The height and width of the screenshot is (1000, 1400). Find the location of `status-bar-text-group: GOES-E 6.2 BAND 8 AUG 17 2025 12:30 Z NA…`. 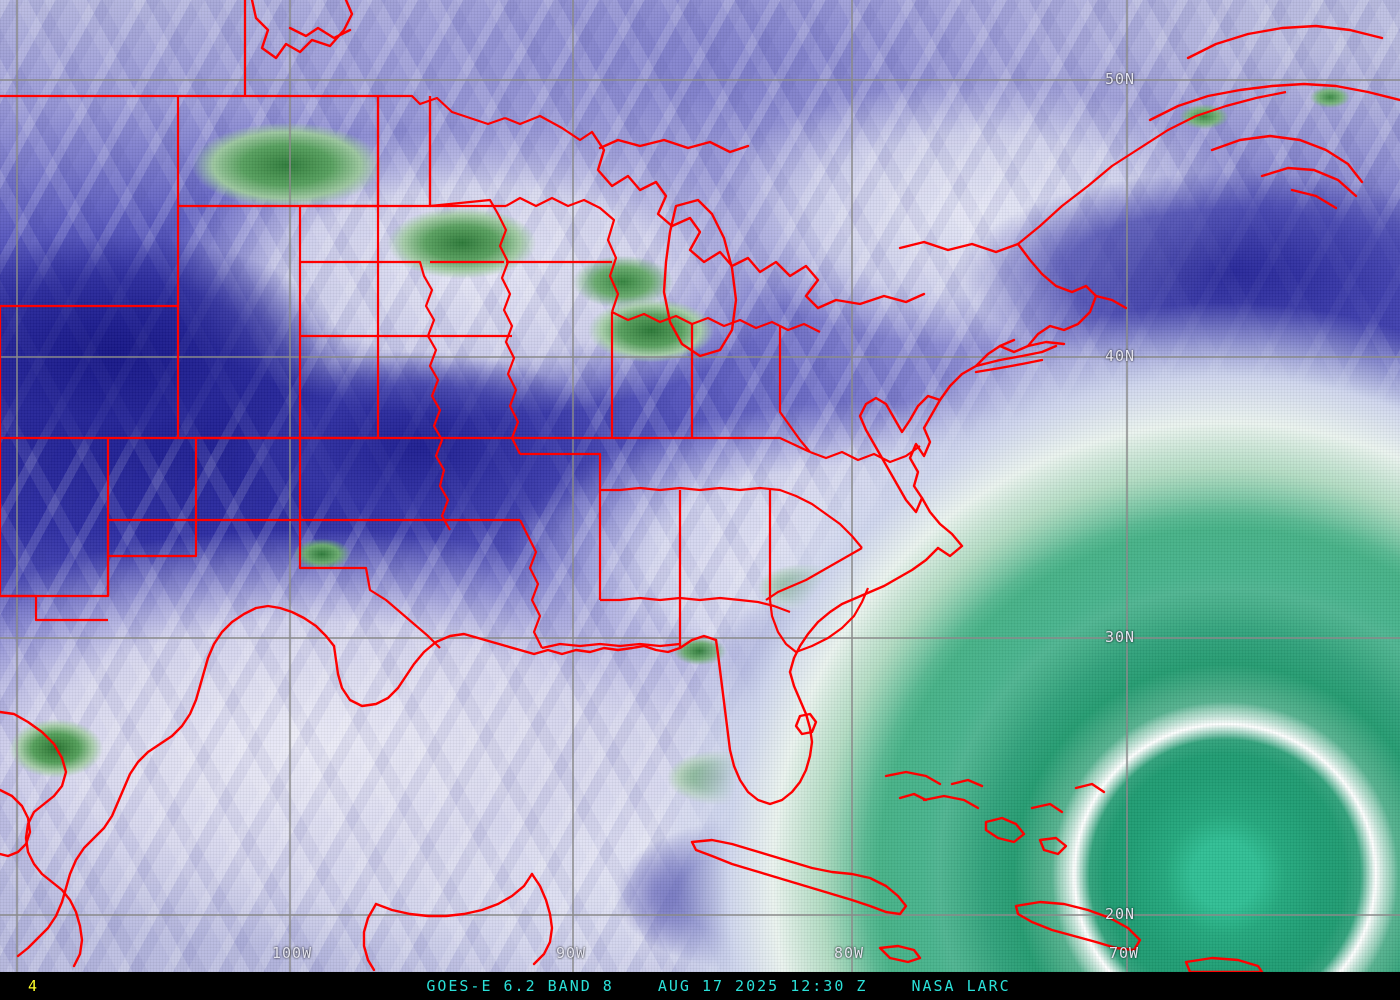

status-bar-text-group: GOES-E 6.2 BAND 8 AUG 17 2025 12:30 Z NA… is located at coordinates (718, 986).